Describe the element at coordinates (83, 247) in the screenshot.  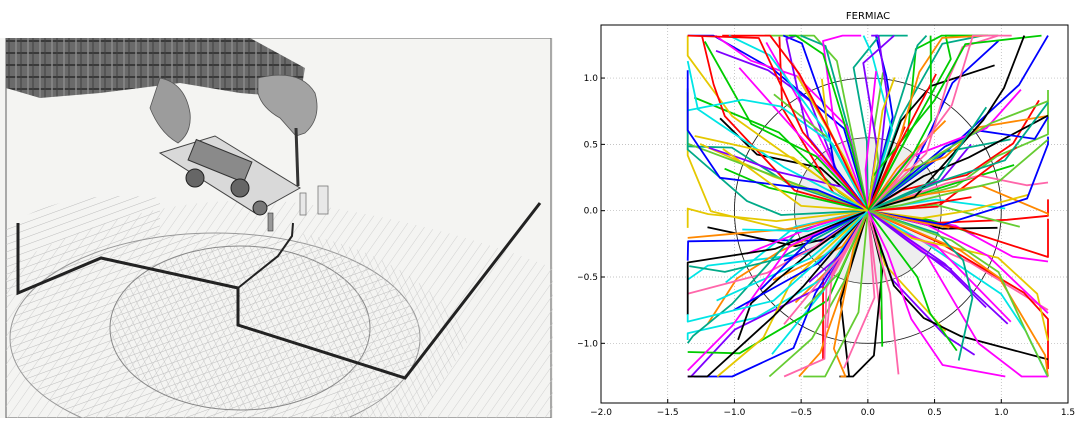
I see `drawing-region-left` at that location.